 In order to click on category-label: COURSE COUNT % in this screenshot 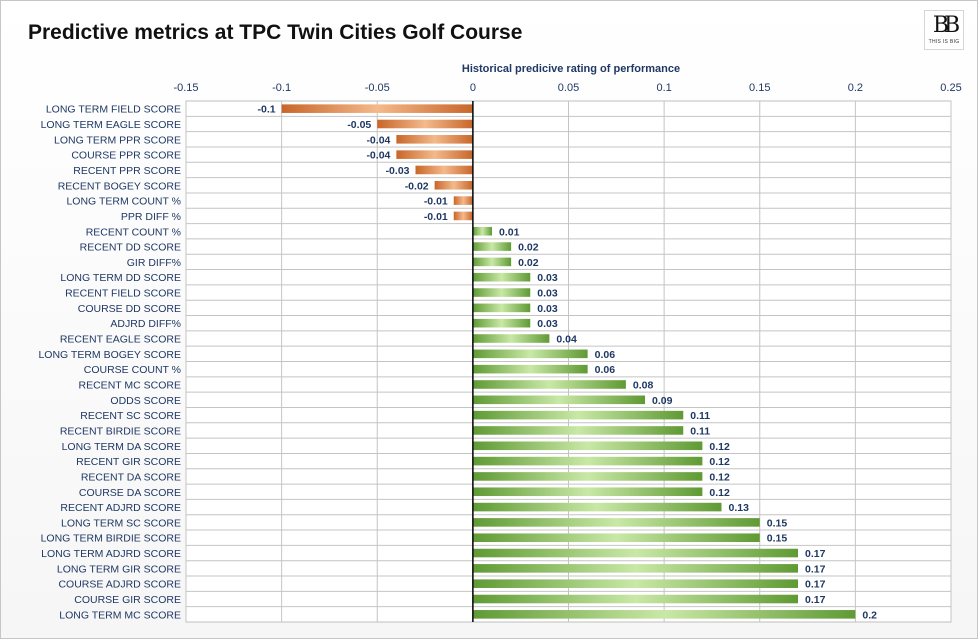, I will do `click(132, 370)`.